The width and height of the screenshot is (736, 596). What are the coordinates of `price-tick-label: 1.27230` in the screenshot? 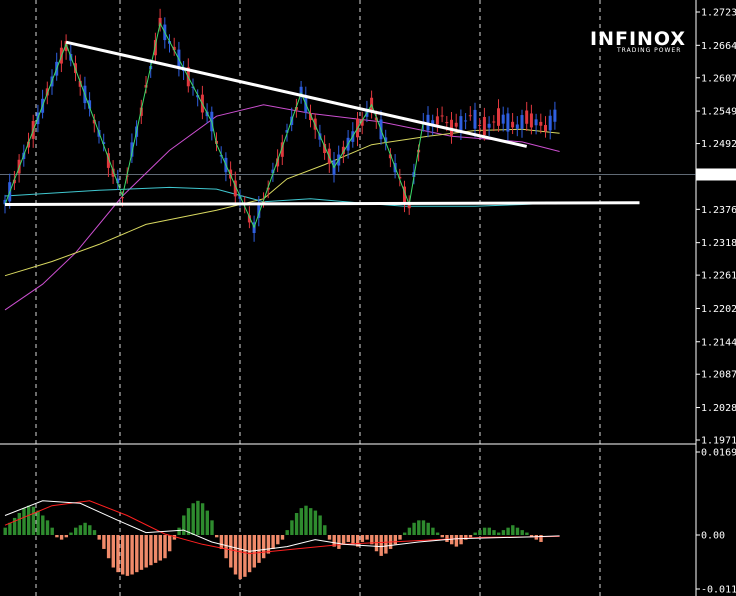 It's located at (718, 13).